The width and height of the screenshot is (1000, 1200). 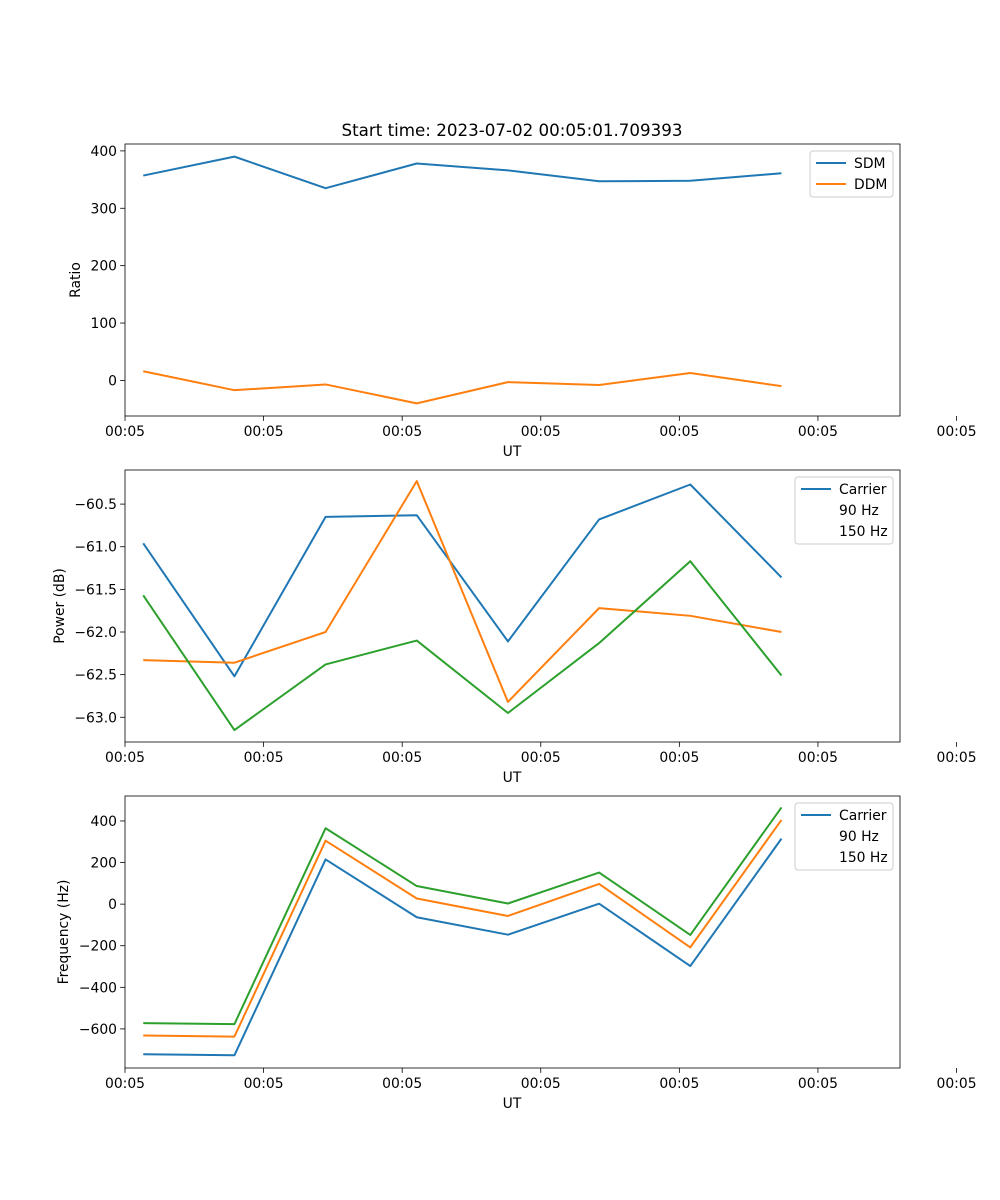 What do you see at coordinates (103, 209) in the screenshot?
I see `y-tick-label: 300` at bounding box center [103, 209].